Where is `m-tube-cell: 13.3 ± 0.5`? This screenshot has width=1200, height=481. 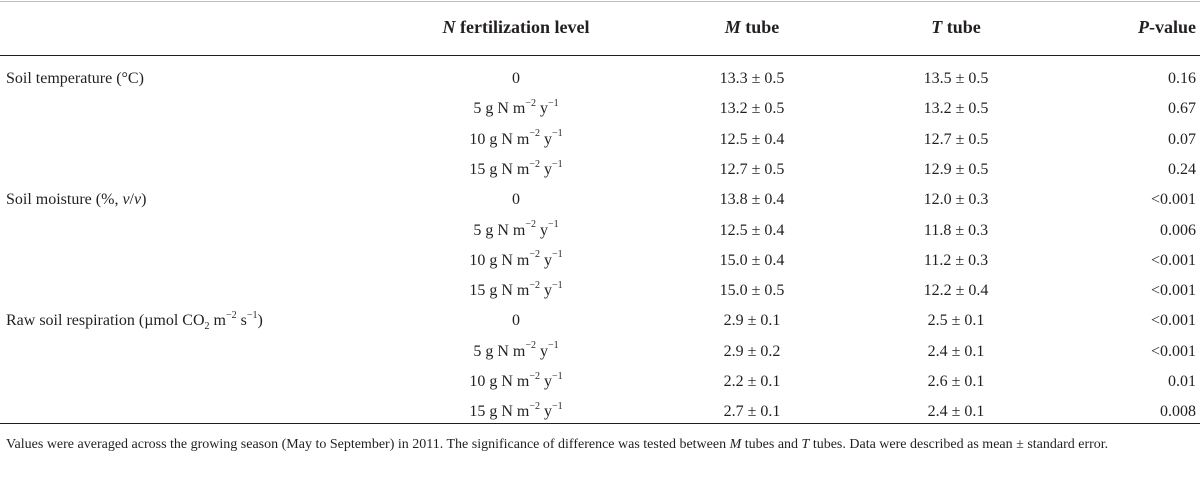
m-tube-cell: 13.3 ± 0.5 is located at coordinates (752, 78).